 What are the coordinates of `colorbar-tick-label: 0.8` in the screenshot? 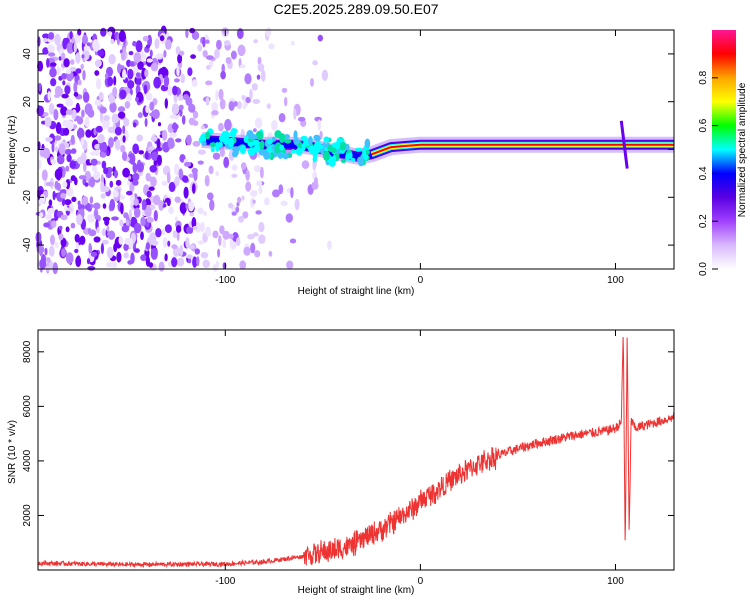 It's located at (703, 77).